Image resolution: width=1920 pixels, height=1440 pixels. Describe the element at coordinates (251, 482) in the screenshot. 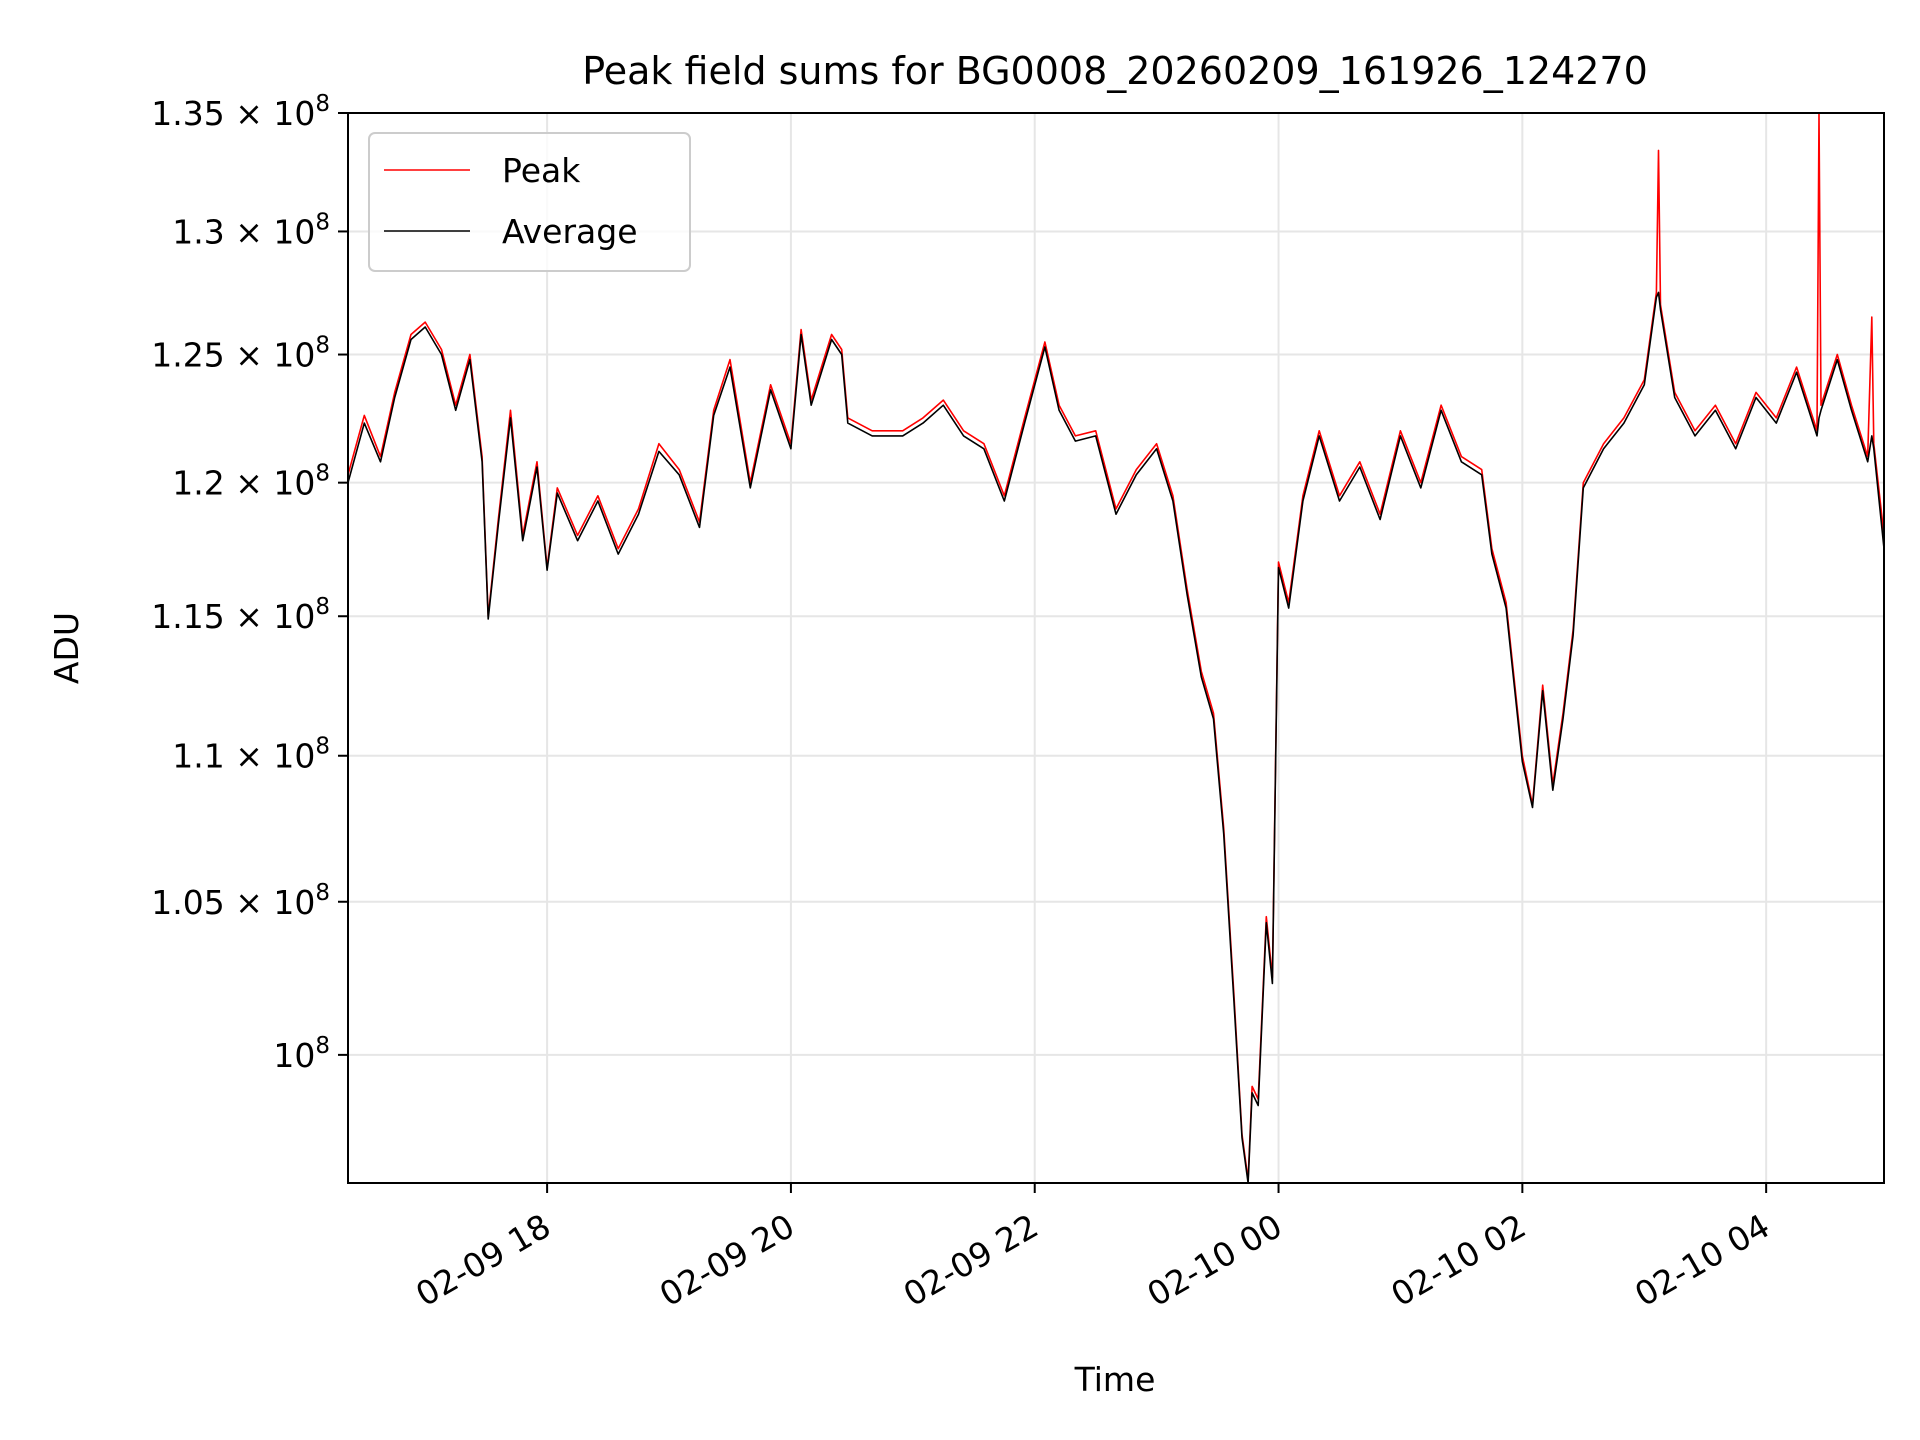

I see `y-tick-label: 1.2 × 108` at that location.